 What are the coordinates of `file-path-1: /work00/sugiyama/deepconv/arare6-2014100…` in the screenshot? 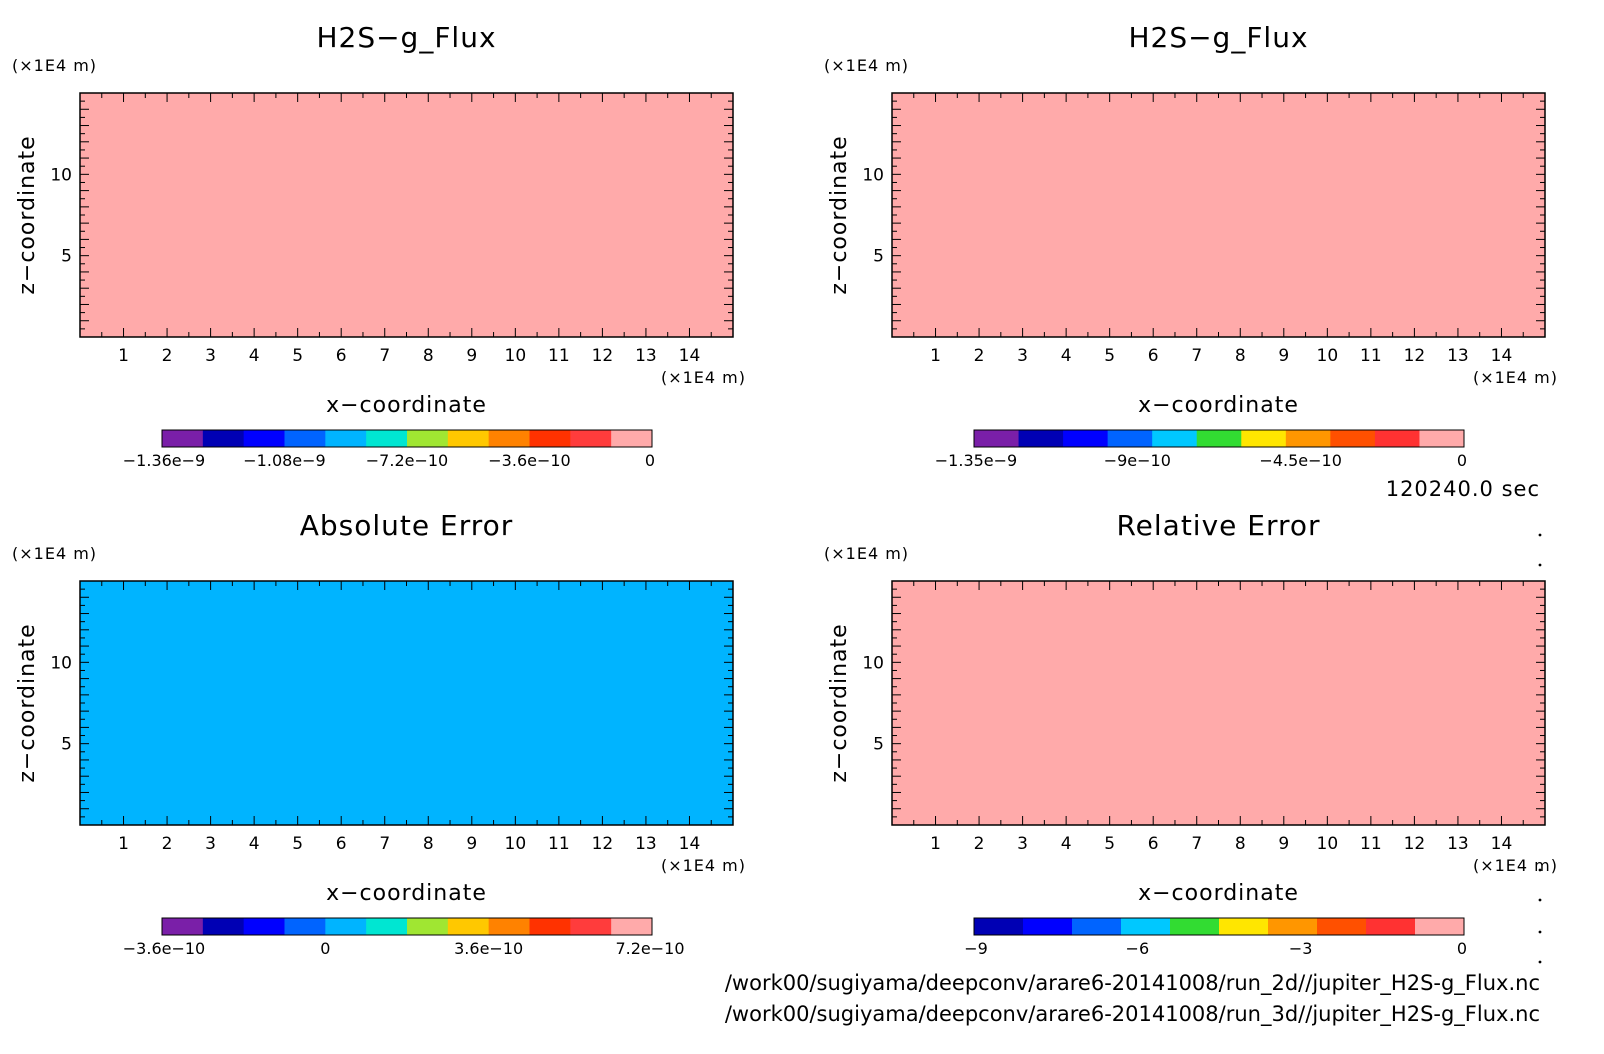 It's located at (1132, 983).